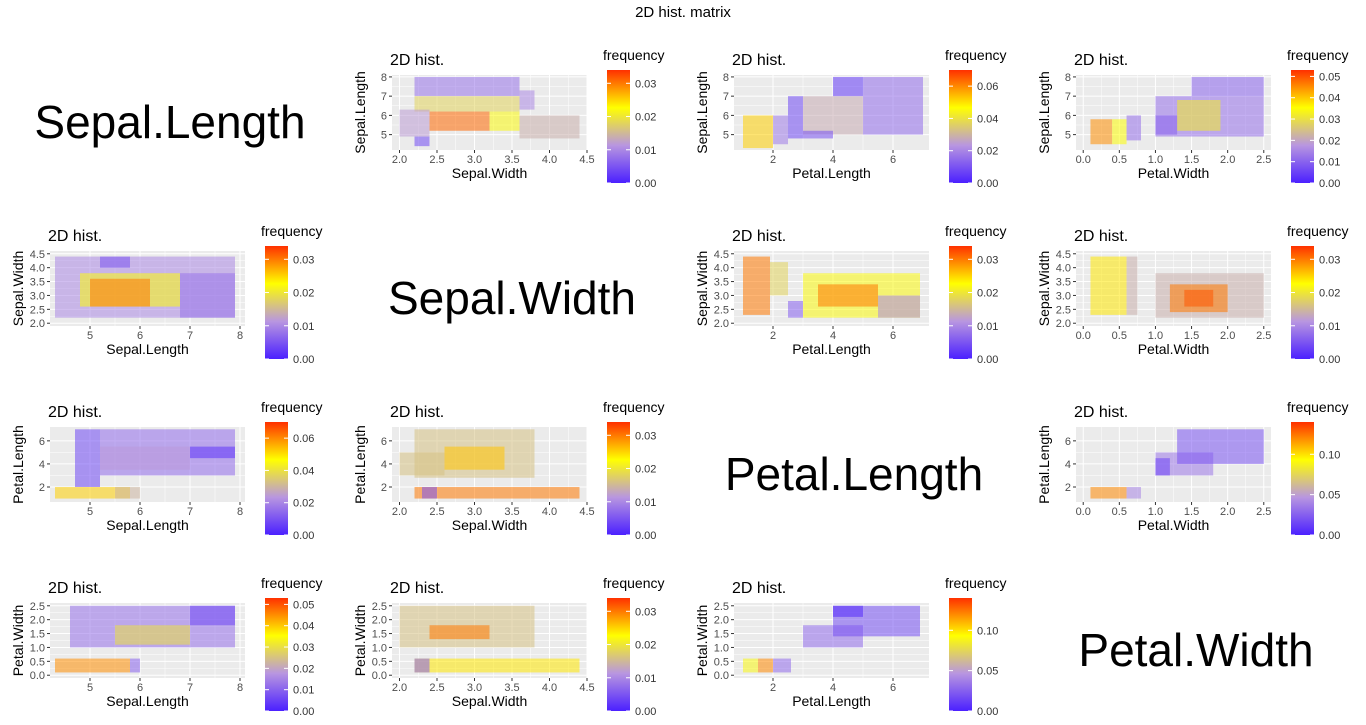  What do you see at coordinates (384, 465) in the screenshot?
I see `y-tick-label: 4` at bounding box center [384, 465].